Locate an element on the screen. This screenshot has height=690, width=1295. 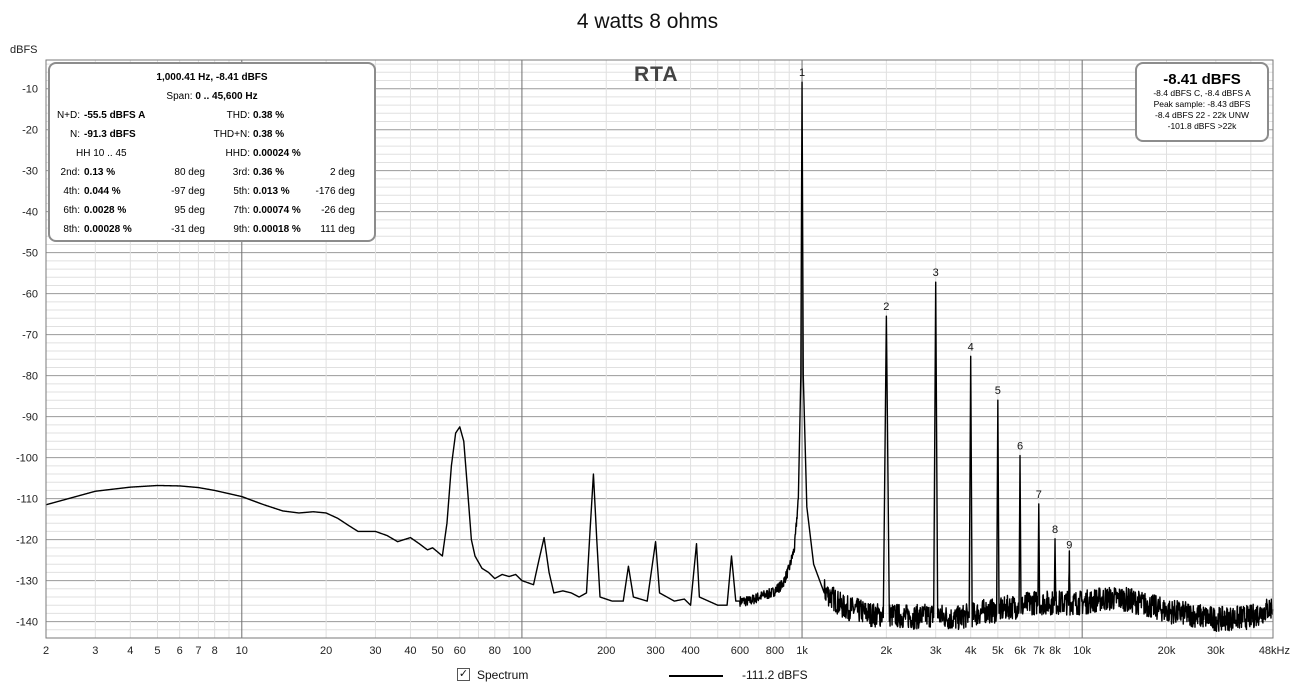
thd-label: THD: is located at coordinates (238, 115).